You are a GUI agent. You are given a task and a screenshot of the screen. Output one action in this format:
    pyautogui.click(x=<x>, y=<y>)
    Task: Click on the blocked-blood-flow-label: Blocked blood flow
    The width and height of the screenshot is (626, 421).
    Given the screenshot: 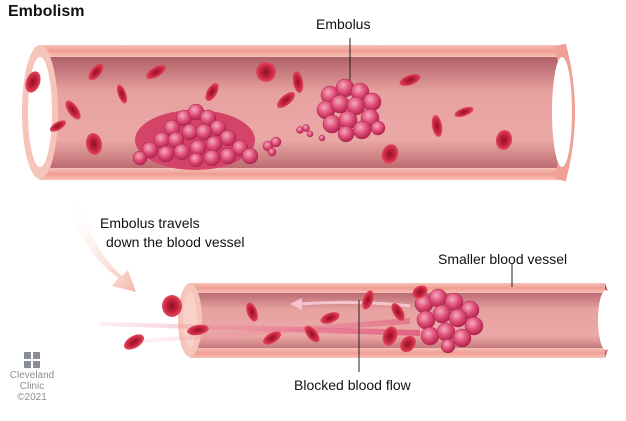 What is the action you would take?
    pyautogui.click(x=352, y=385)
    